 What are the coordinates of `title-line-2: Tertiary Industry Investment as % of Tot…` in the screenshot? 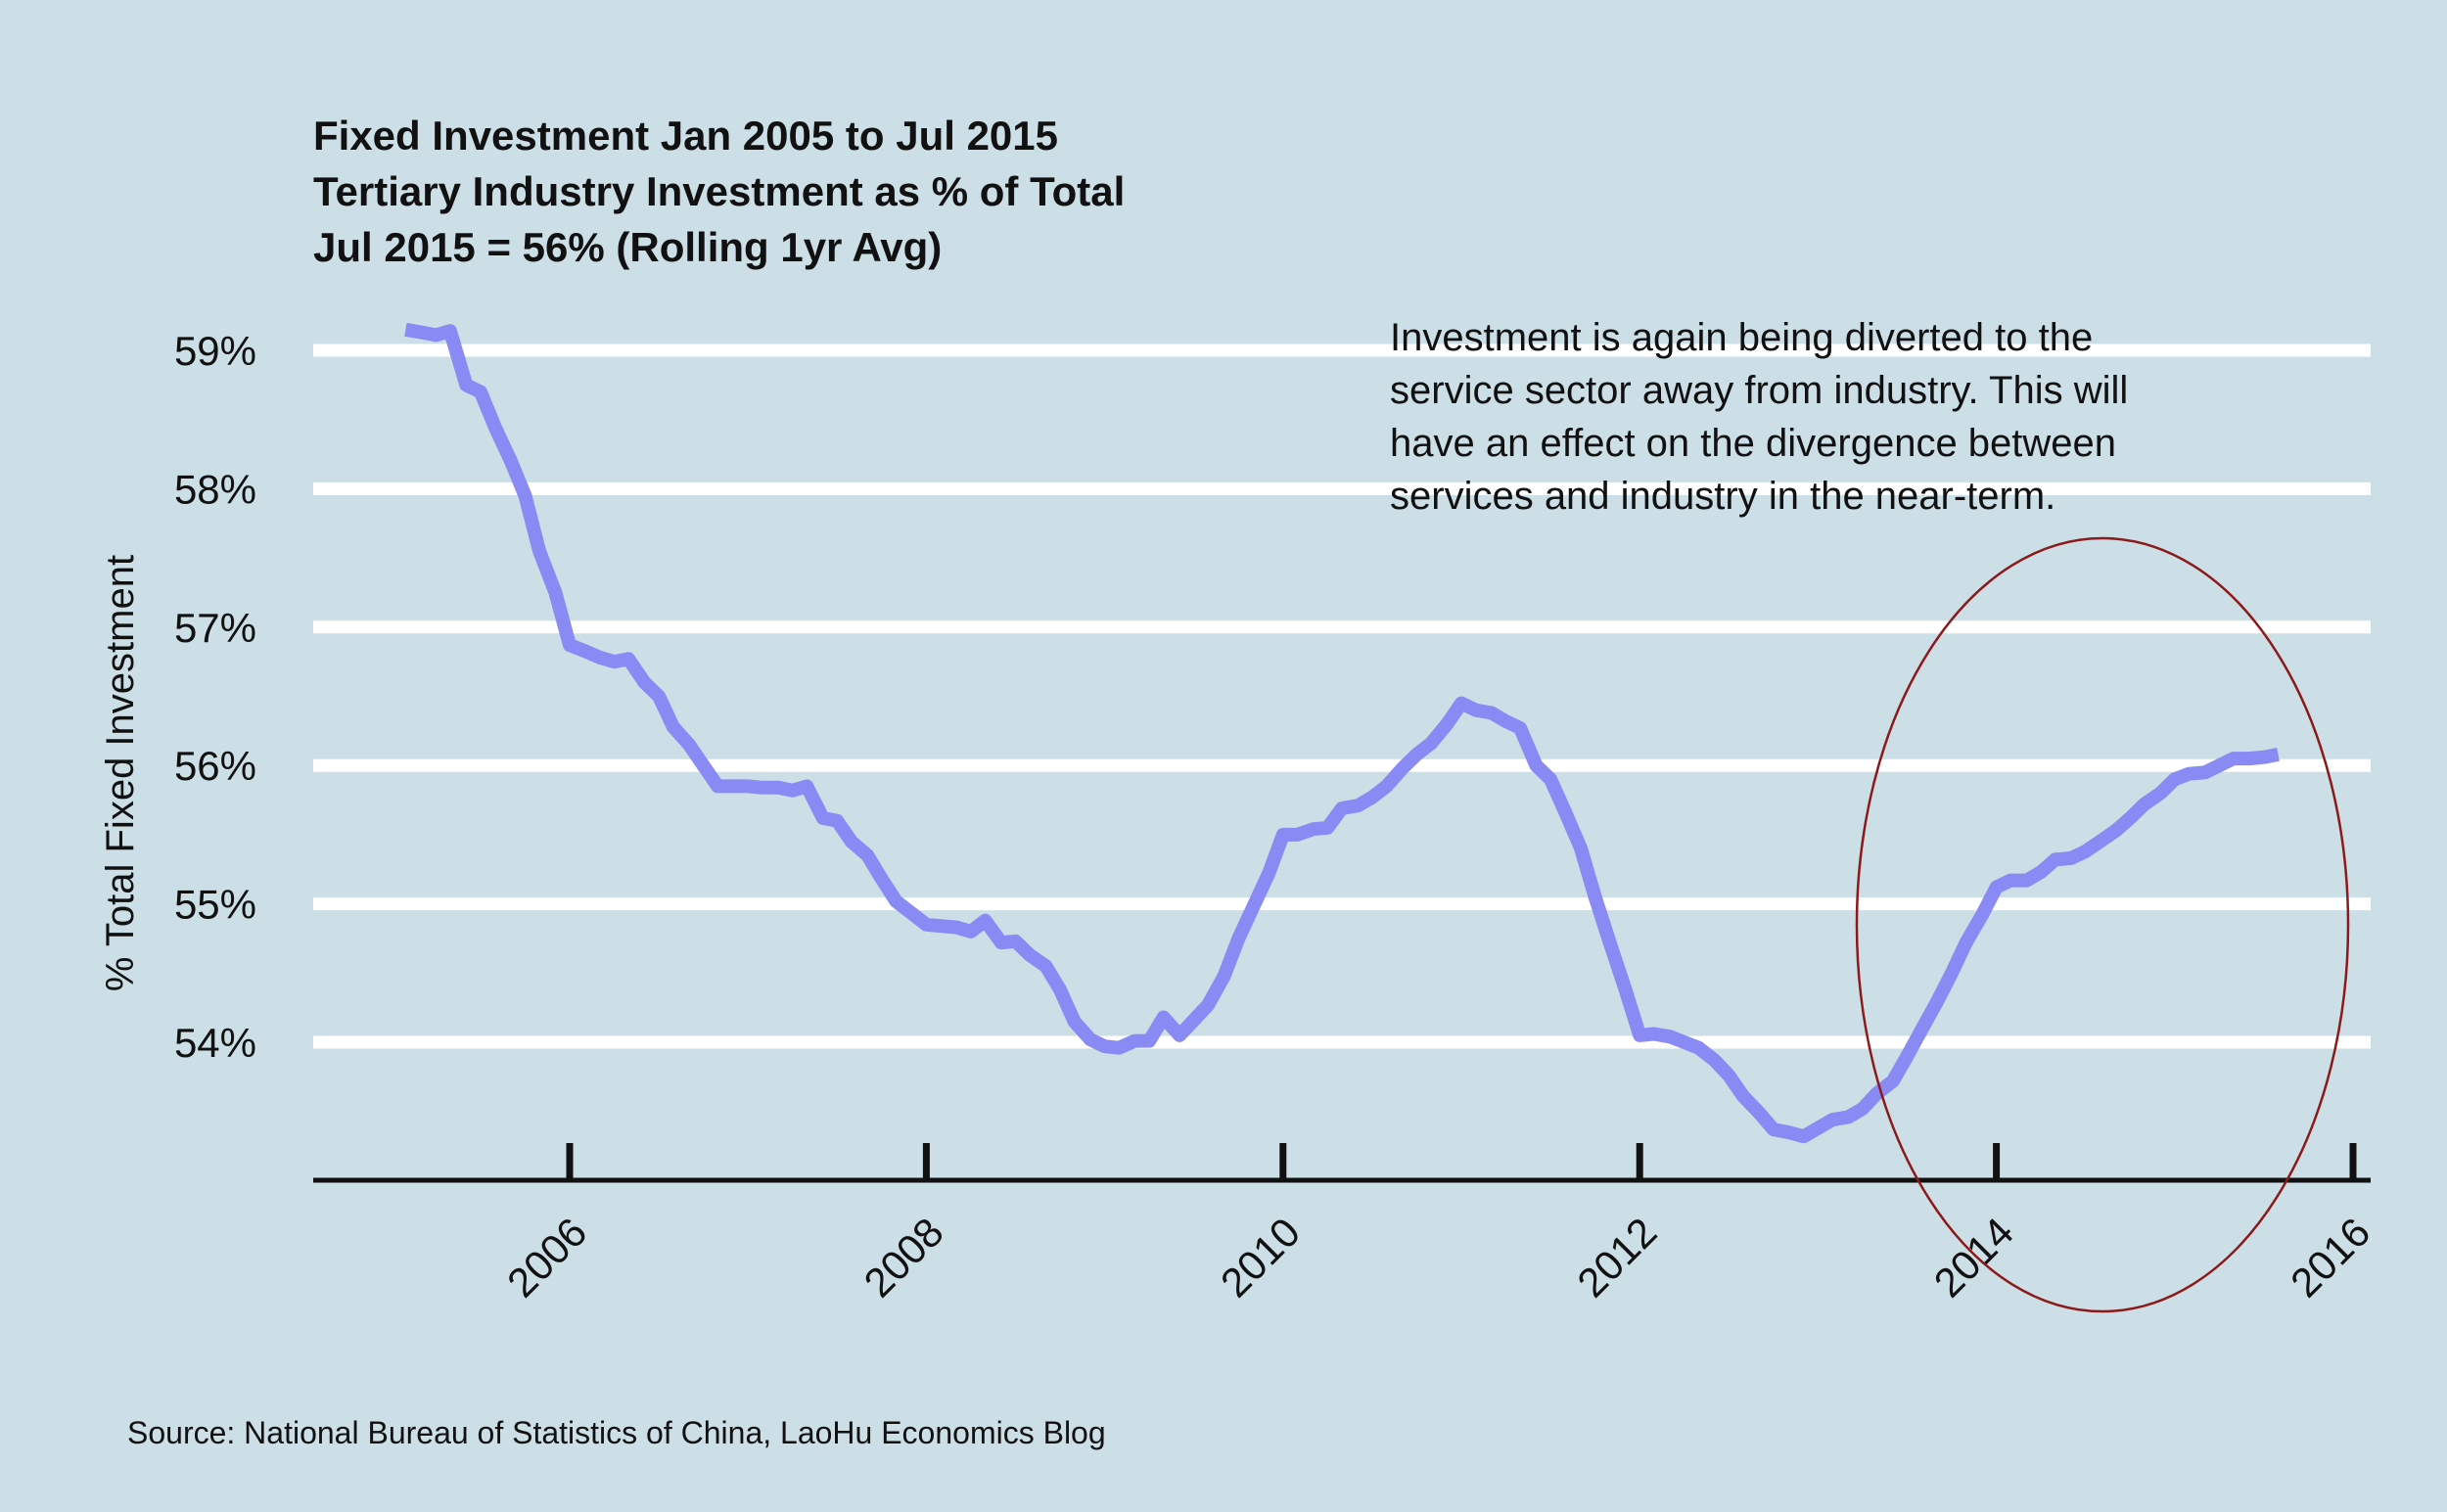 It's located at (719, 191).